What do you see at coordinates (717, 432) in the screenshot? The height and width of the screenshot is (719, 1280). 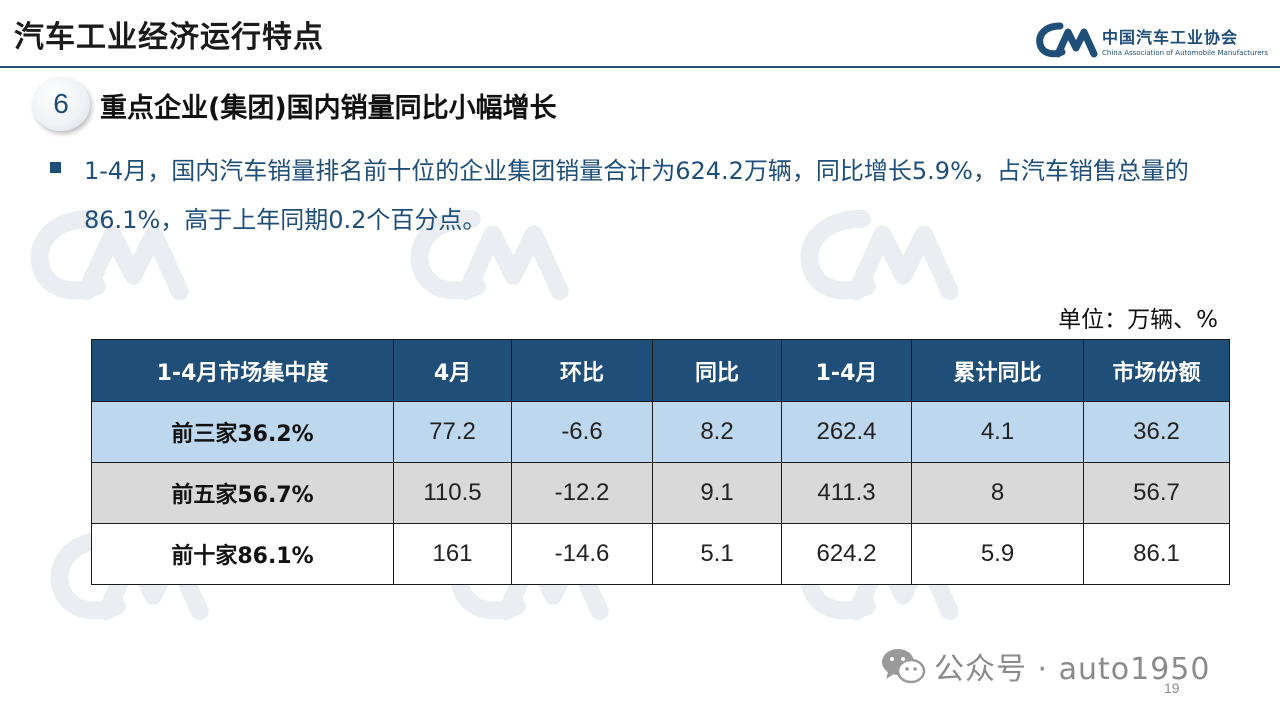 I see `table-cell: 8.2` at bounding box center [717, 432].